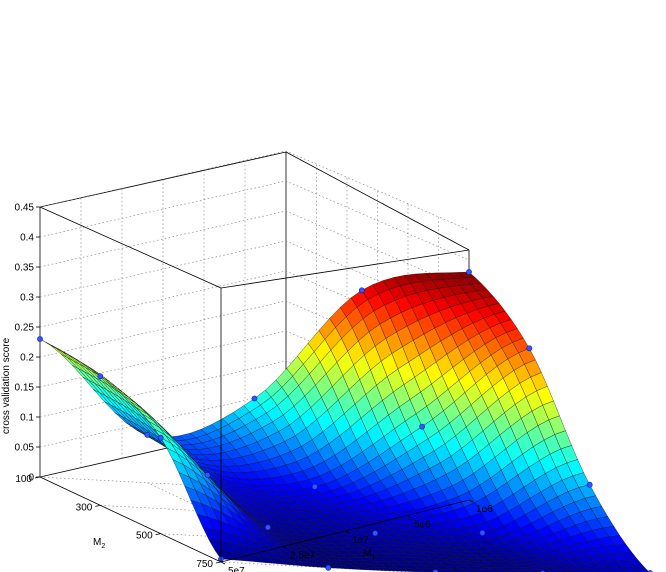 The image size is (666, 572). I want to click on z-tick-label: 0.1, so click(27, 418).